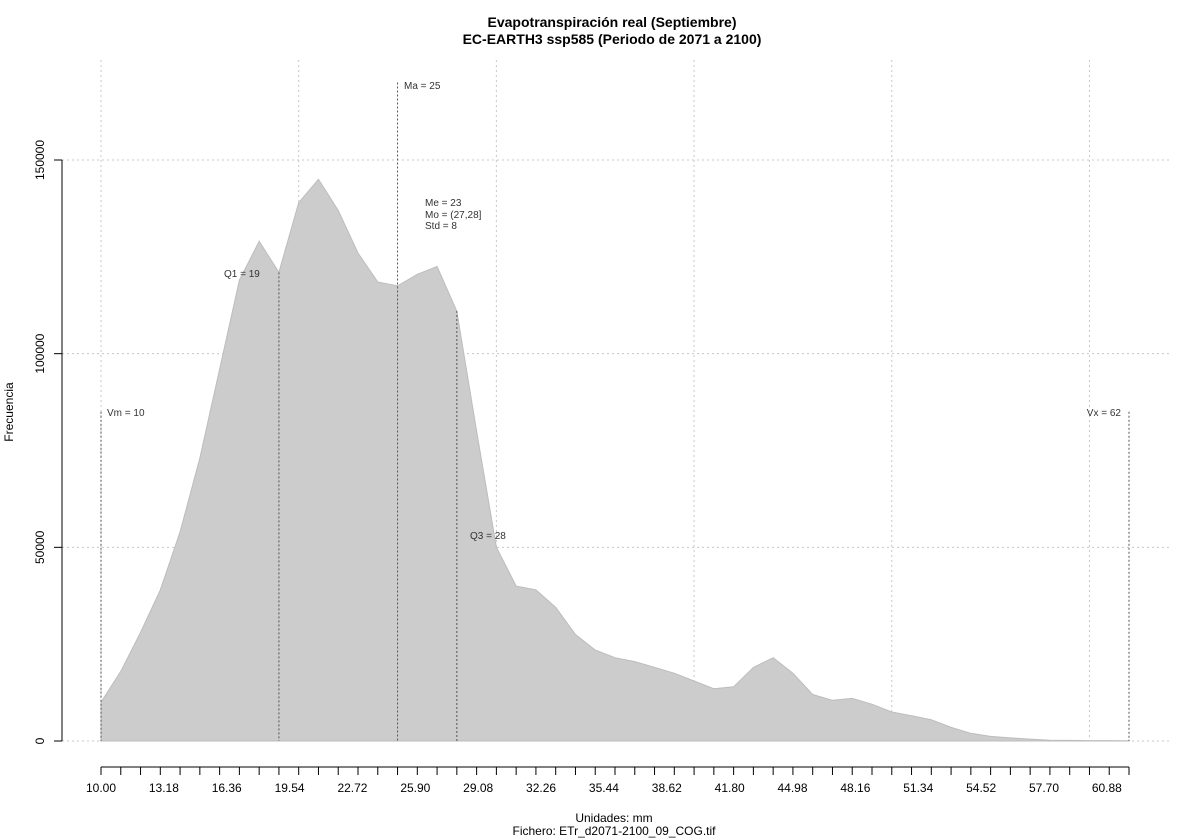 This screenshot has width=1200, height=840. Describe the element at coordinates (1044, 788) in the screenshot. I see `x-tick-label: 57.70` at that location.